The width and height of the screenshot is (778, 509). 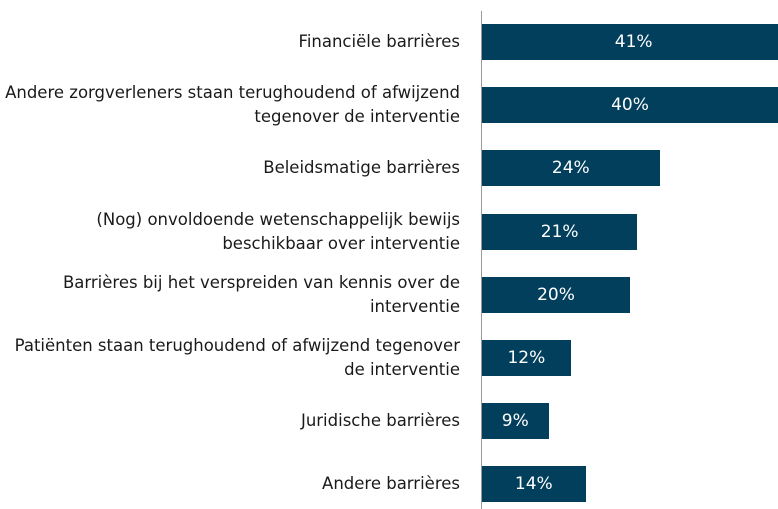 I want to click on value-label: 14%, so click(x=533, y=484).